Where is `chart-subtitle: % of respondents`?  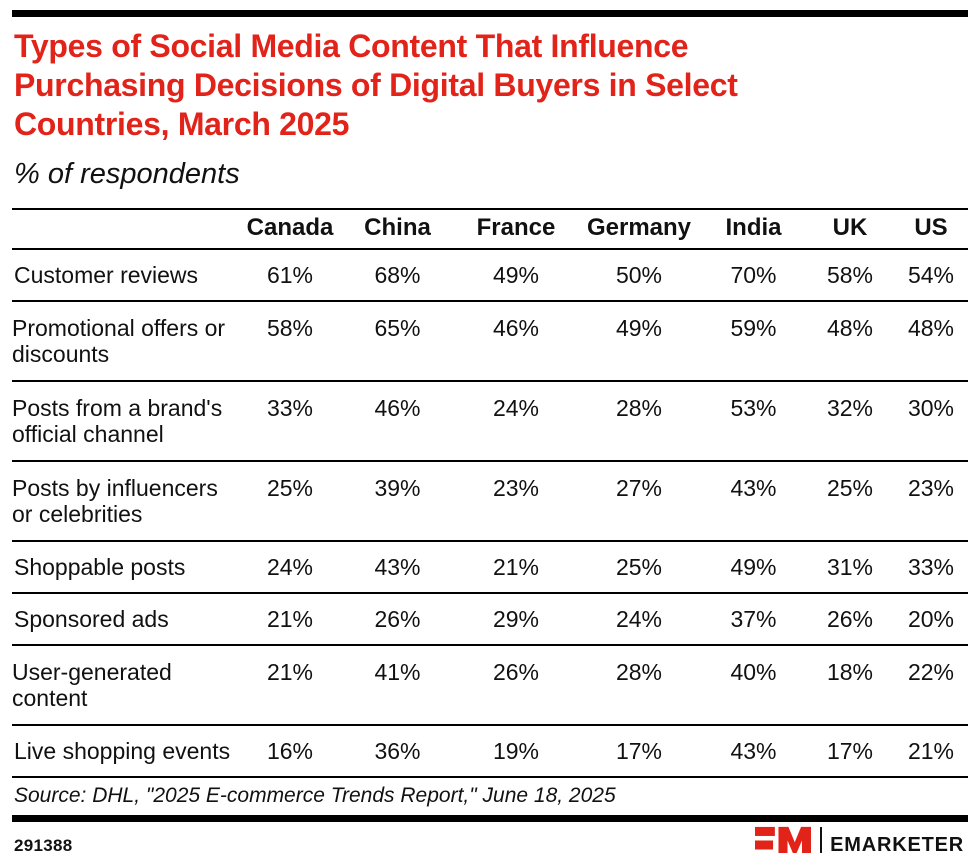 chart-subtitle: % of respondents is located at coordinates (127, 174).